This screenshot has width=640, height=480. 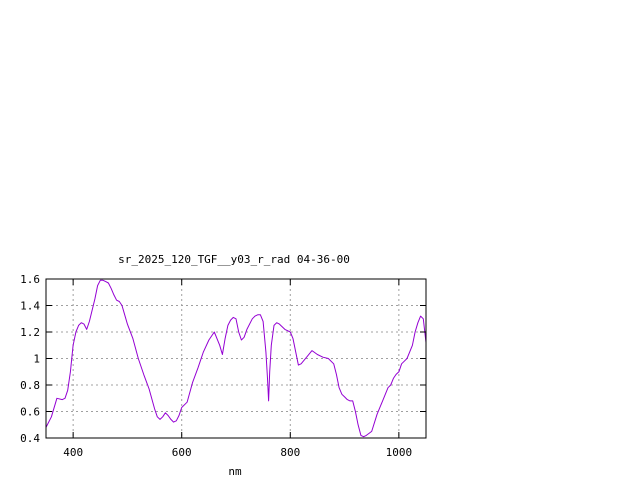 I want to click on chart-title: sr_2025_120_TGF__y03_r_rad 04-36-00, so click(x=234, y=259).